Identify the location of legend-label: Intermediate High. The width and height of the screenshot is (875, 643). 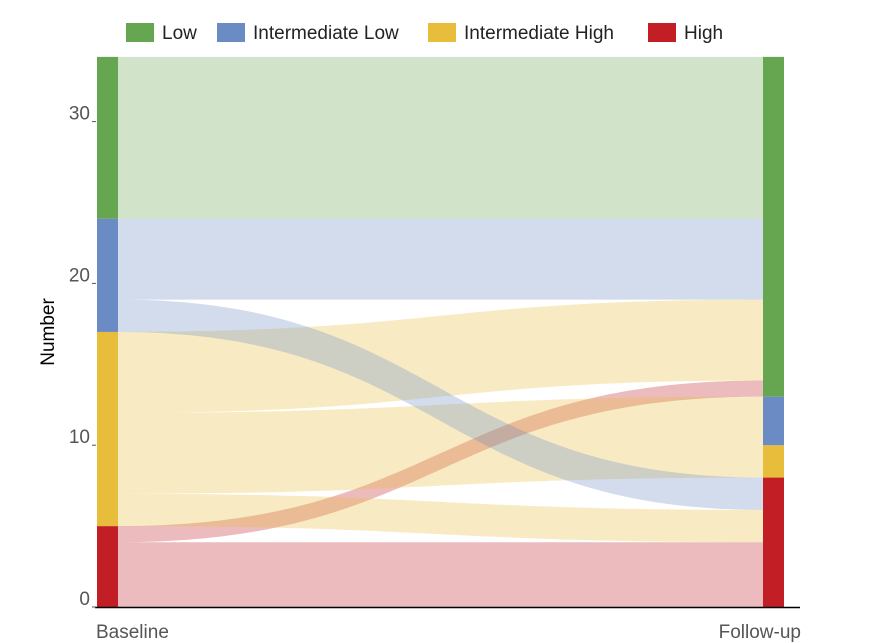
(539, 33).